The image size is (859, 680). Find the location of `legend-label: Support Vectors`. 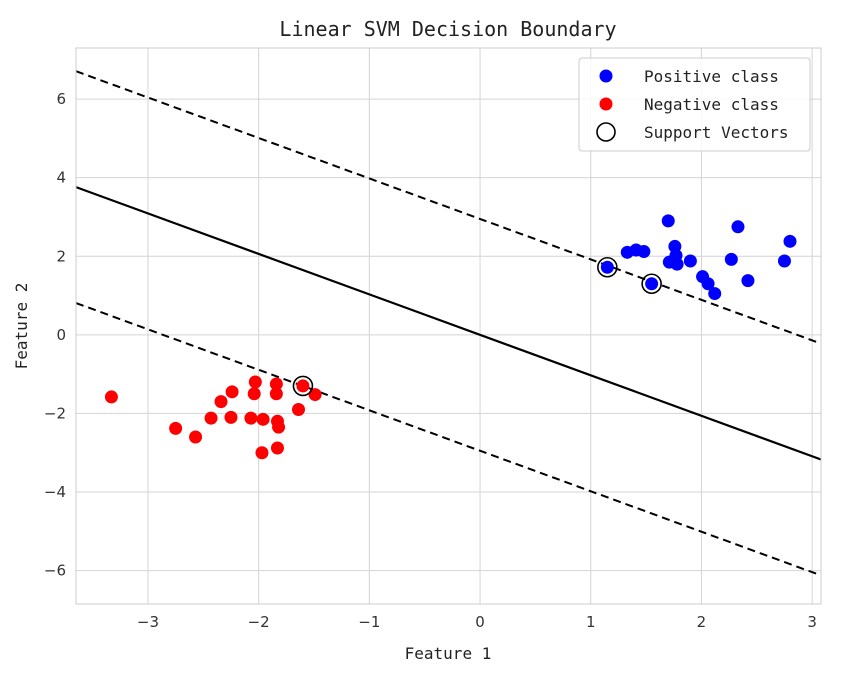

legend-label: Support Vectors is located at coordinates (716, 132).